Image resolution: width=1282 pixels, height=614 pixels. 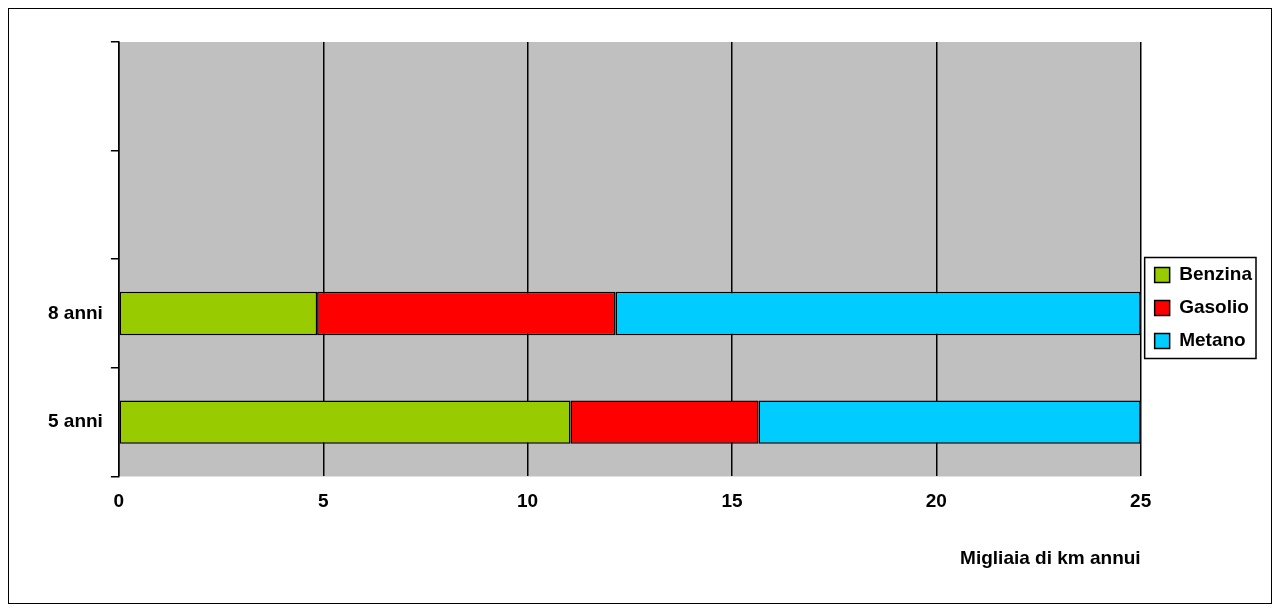 What do you see at coordinates (1216, 274) in the screenshot?
I see `legend-label: Benzina` at bounding box center [1216, 274].